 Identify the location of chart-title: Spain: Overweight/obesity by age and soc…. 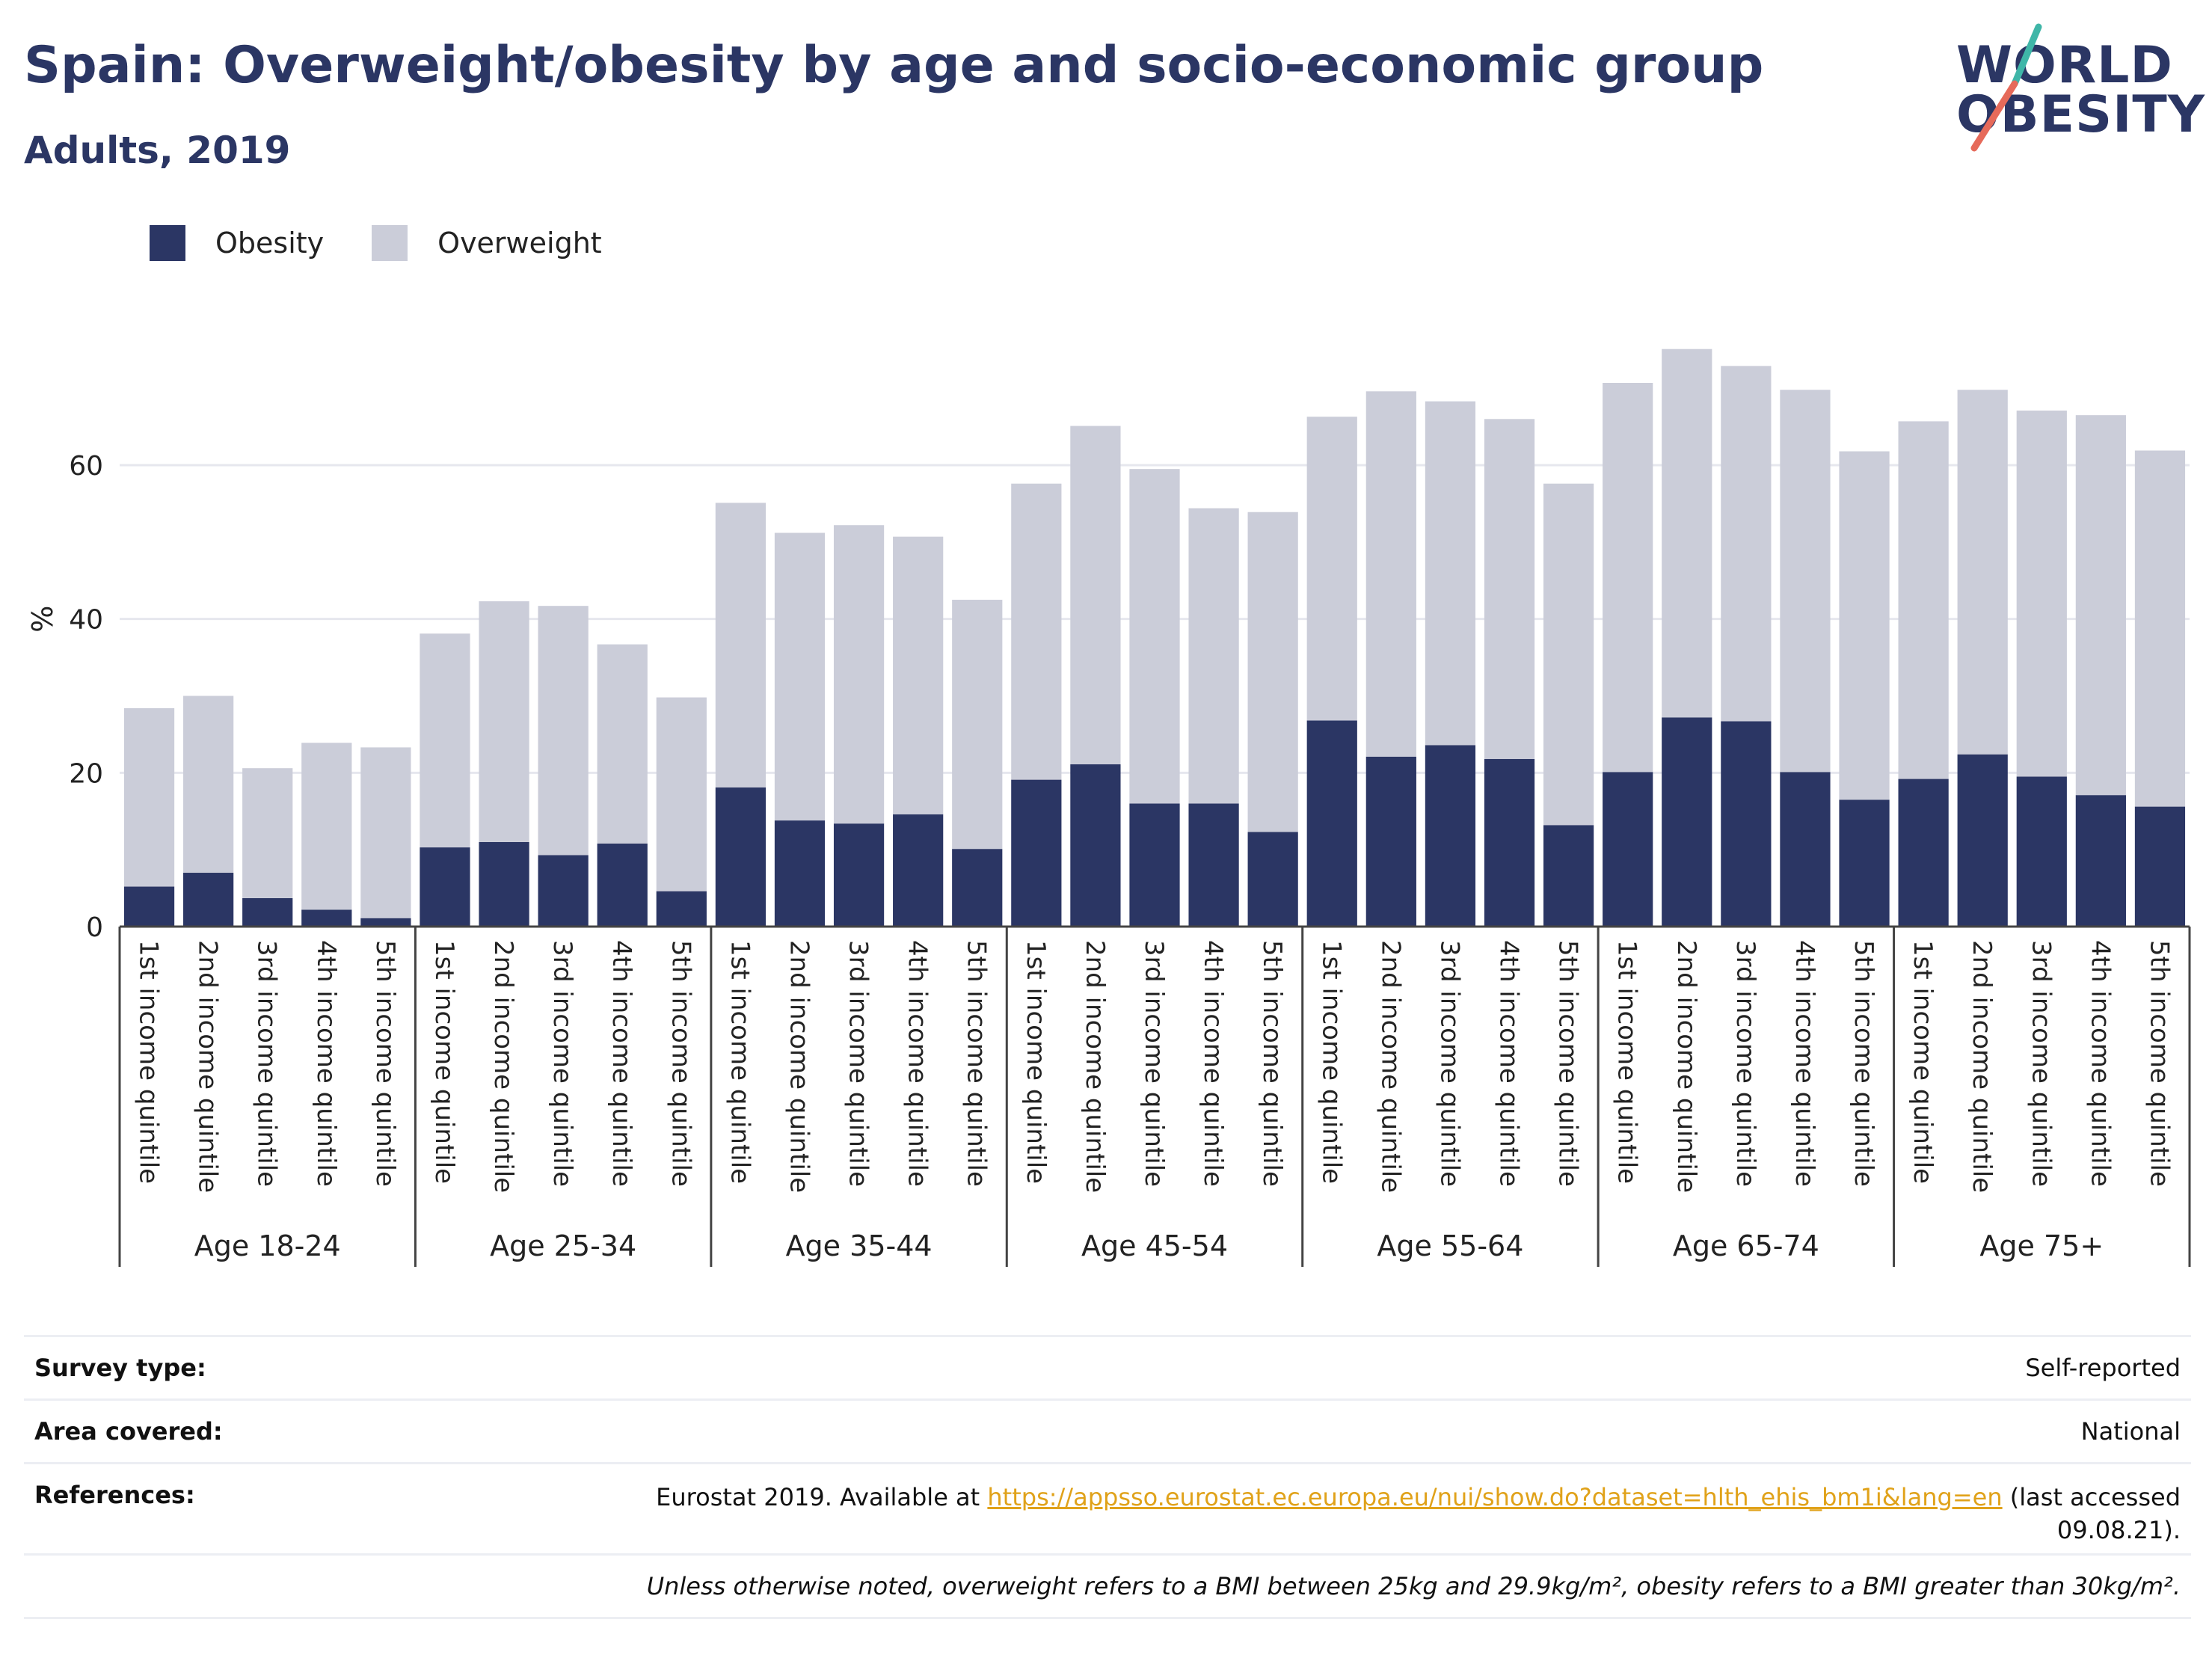
(894, 65).